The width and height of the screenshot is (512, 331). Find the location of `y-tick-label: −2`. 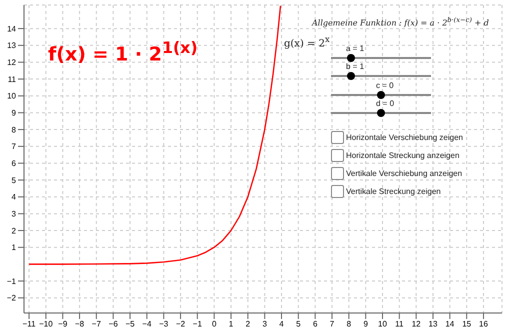

y-tick-label: −2 is located at coordinates (11, 298).